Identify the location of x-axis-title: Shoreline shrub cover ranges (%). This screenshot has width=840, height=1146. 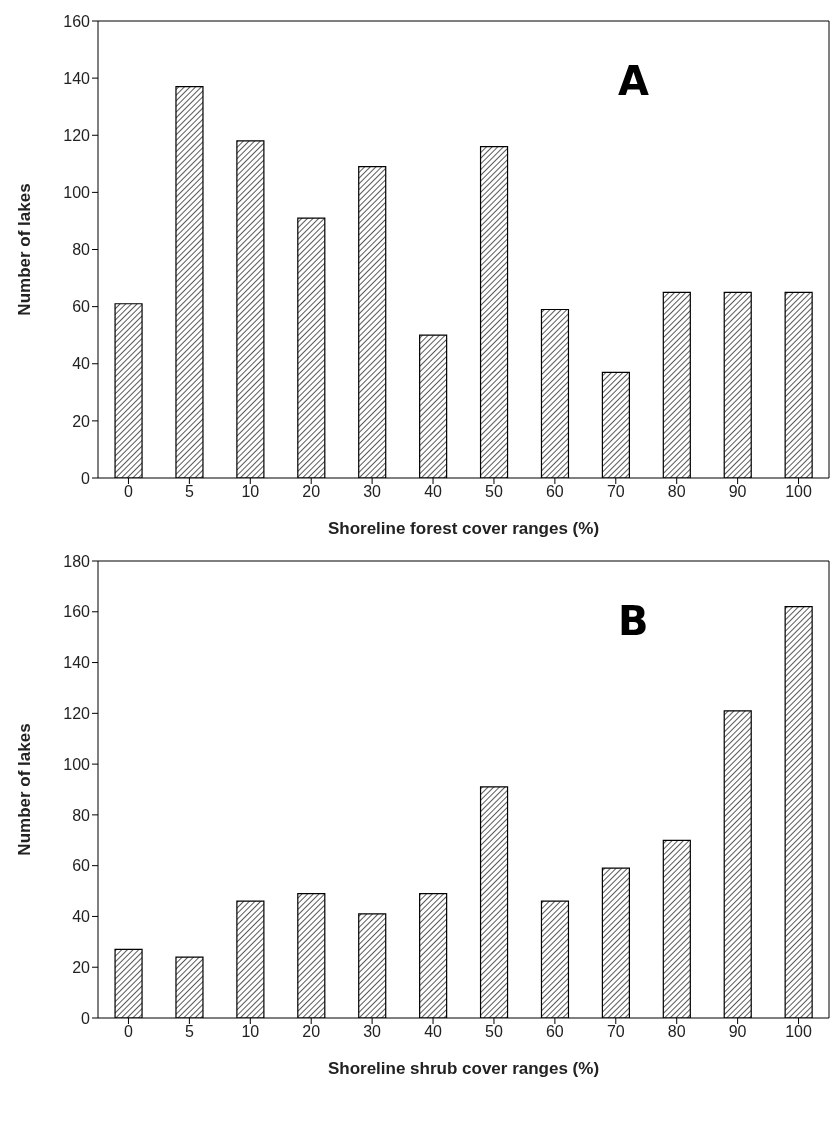
(463, 1068).